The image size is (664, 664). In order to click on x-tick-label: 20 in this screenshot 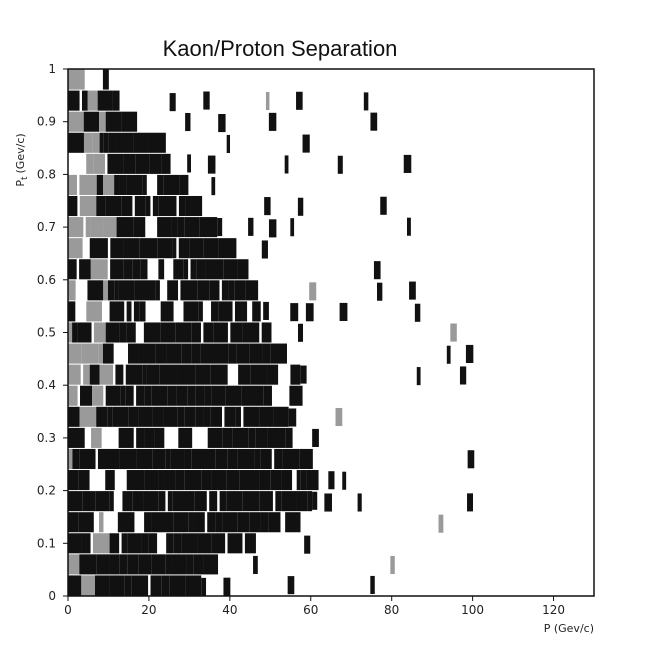, I will do `click(148, 610)`.